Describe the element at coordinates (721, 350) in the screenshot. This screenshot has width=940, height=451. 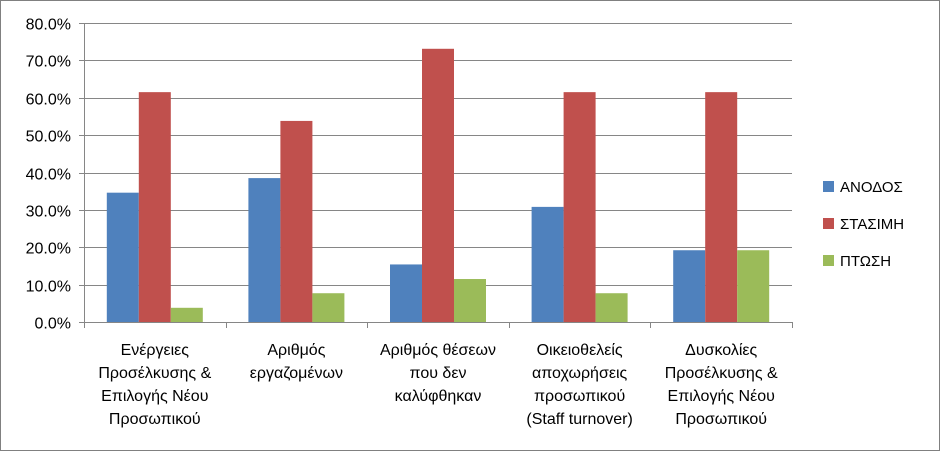
I see `x-category-label: Δυσκολίες` at that location.